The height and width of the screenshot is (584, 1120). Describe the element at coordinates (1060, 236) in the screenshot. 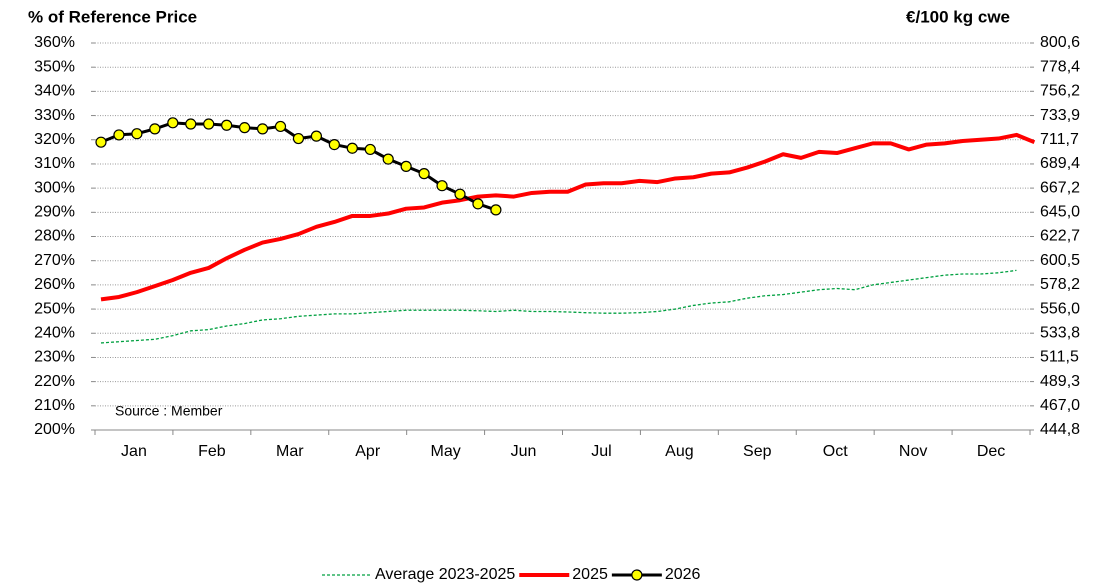

I see `y2-tick-label: 622,7` at that location.